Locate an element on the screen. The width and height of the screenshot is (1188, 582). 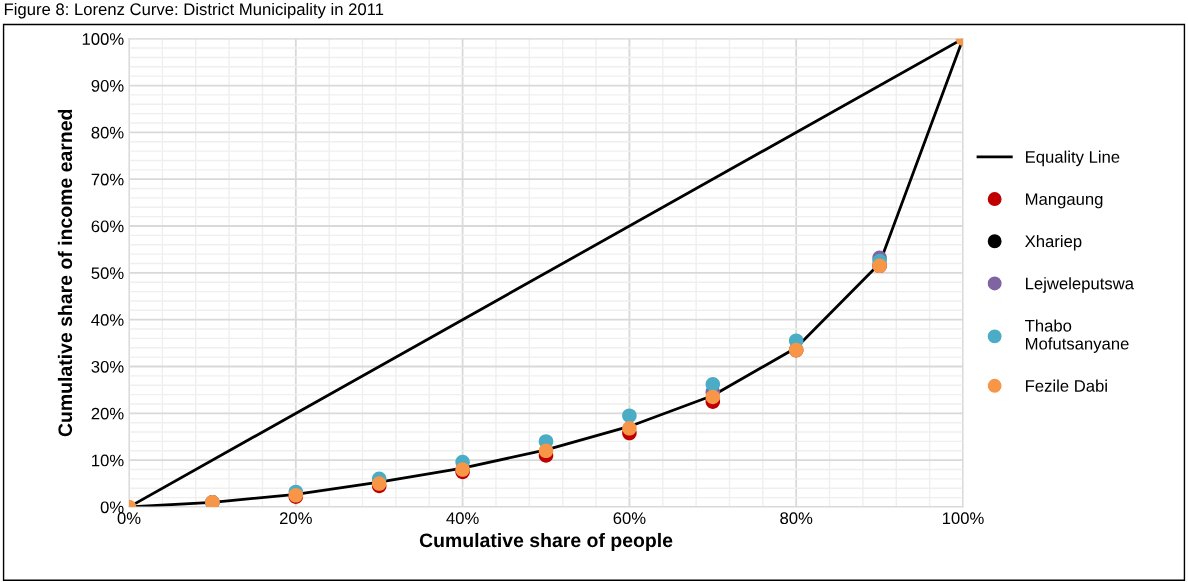
legend-label: Equality Line is located at coordinates (1073, 158).